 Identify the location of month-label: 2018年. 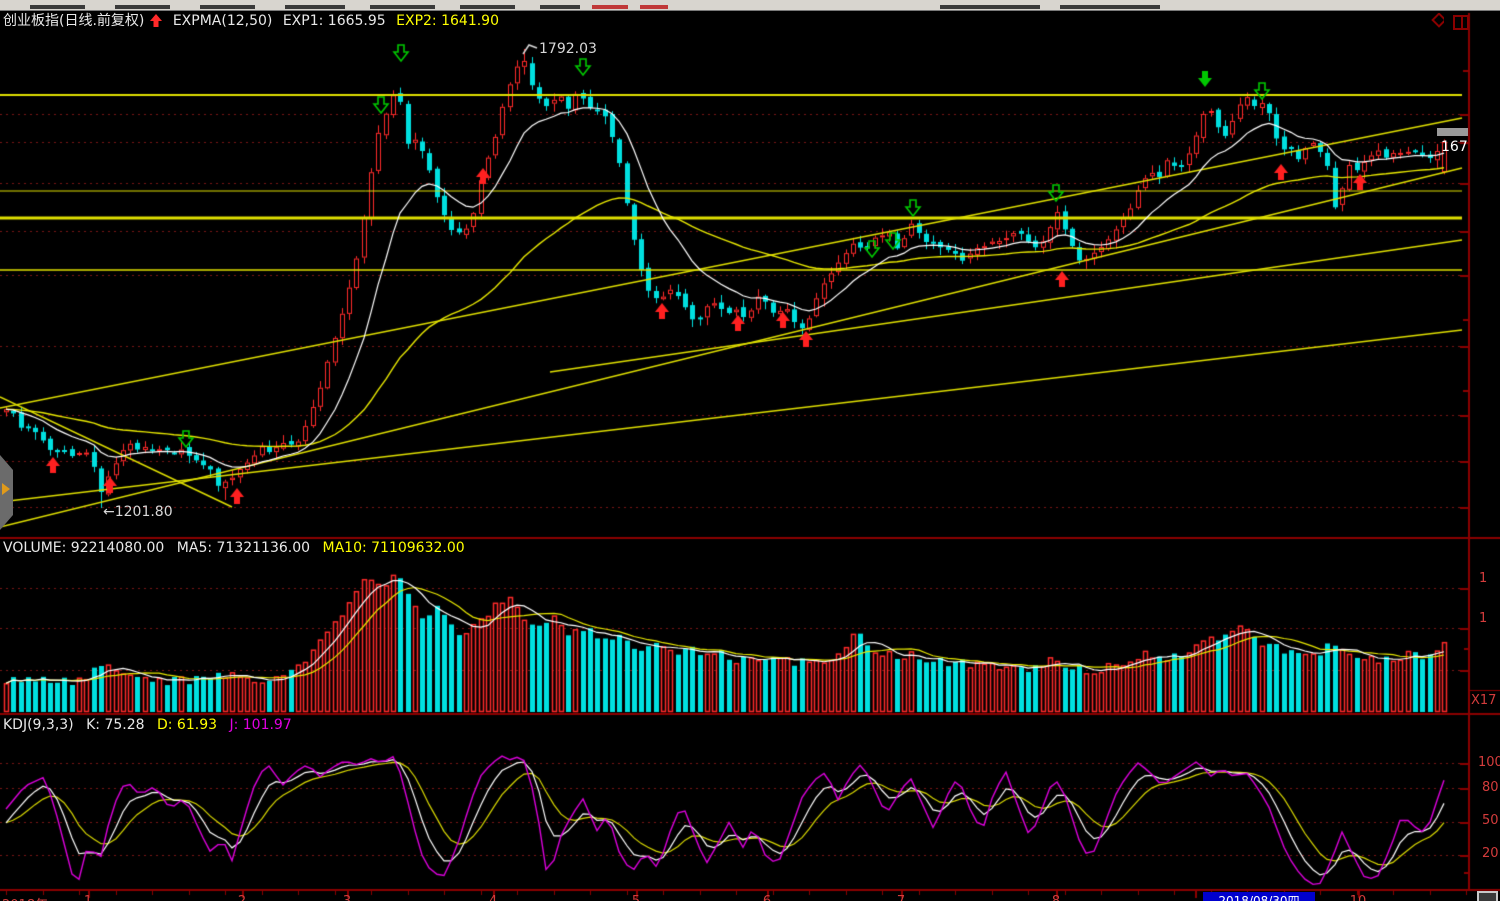
(25, 897).